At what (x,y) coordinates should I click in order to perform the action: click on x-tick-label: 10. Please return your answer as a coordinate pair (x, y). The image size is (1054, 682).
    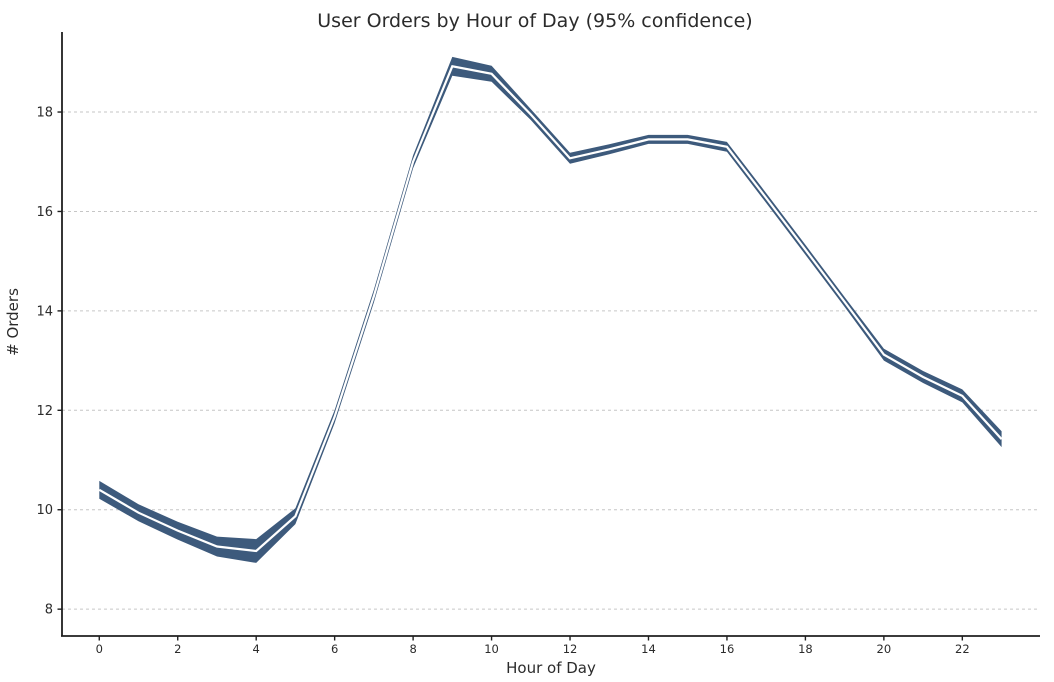
    Looking at the image, I should click on (491, 649).